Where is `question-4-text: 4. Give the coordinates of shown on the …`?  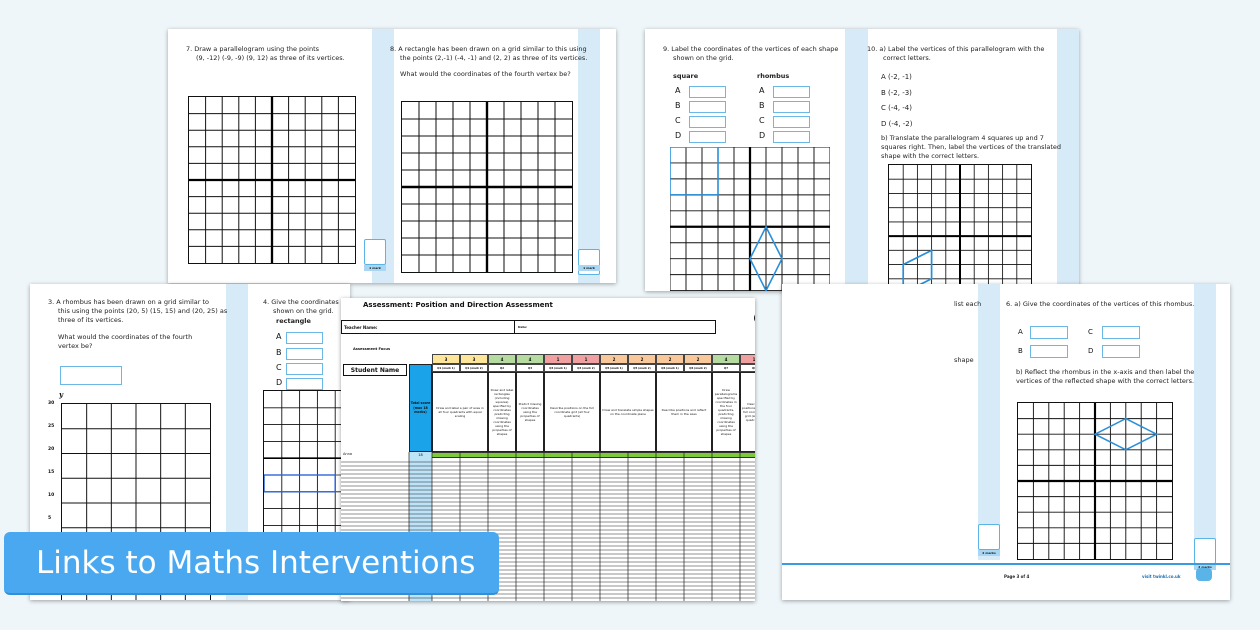
question-4-text: 4. Give the coordinates of shown on the … is located at coordinates (305, 306).